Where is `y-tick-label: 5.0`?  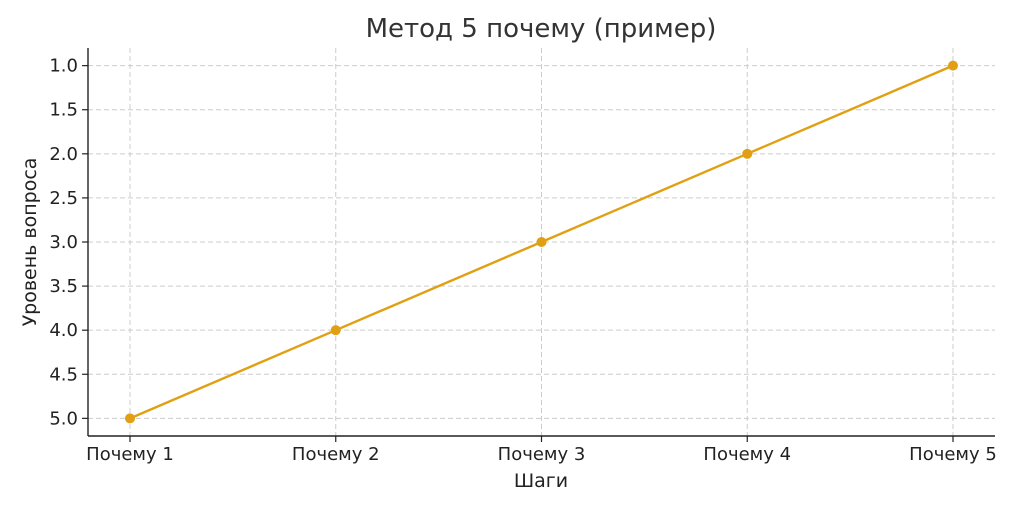
y-tick-label: 5.0 is located at coordinates (63, 418).